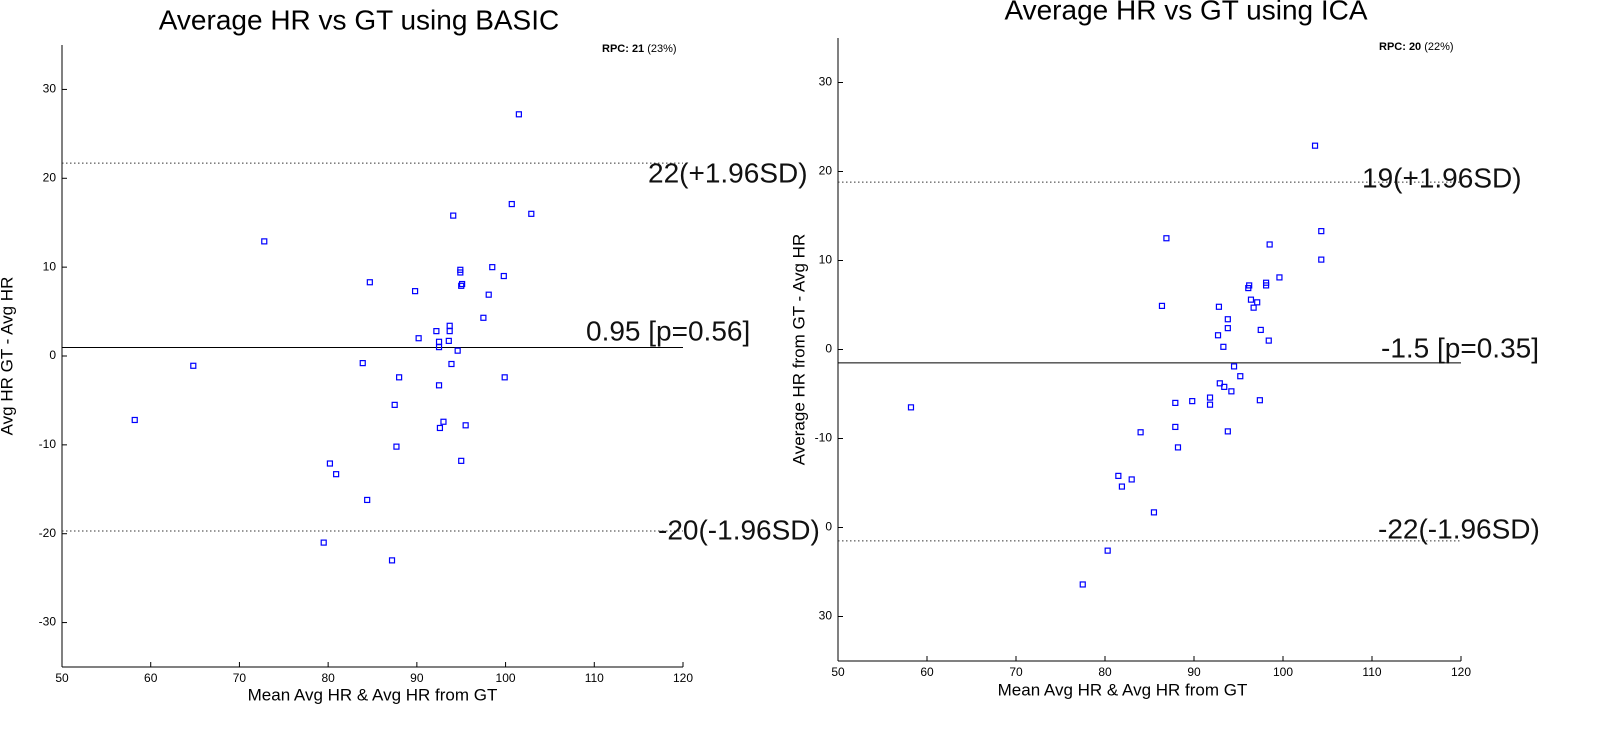 The image size is (1622, 730). Describe the element at coordinates (1459, 528) in the screenshot. I see `reference-line-label: -22(-1.96SD)` at that location.